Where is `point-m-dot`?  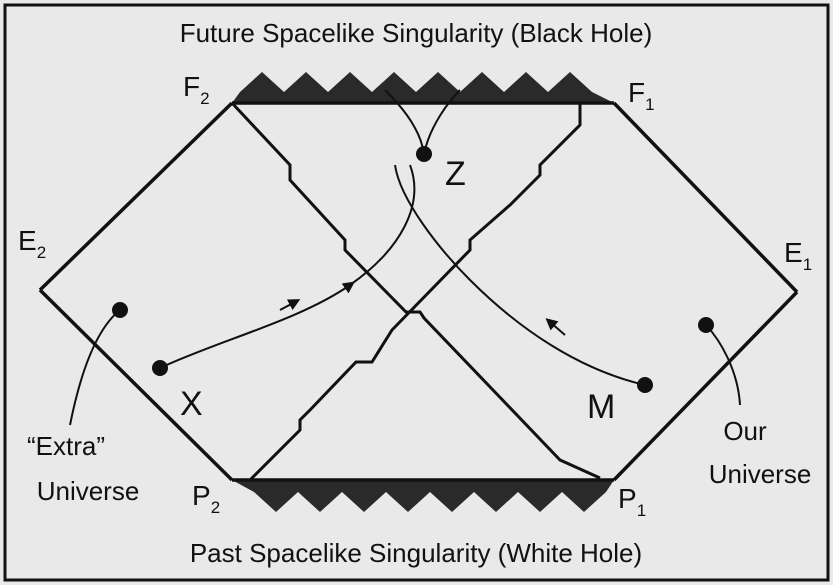
point-m-dot is located at coordinates (645, 385).